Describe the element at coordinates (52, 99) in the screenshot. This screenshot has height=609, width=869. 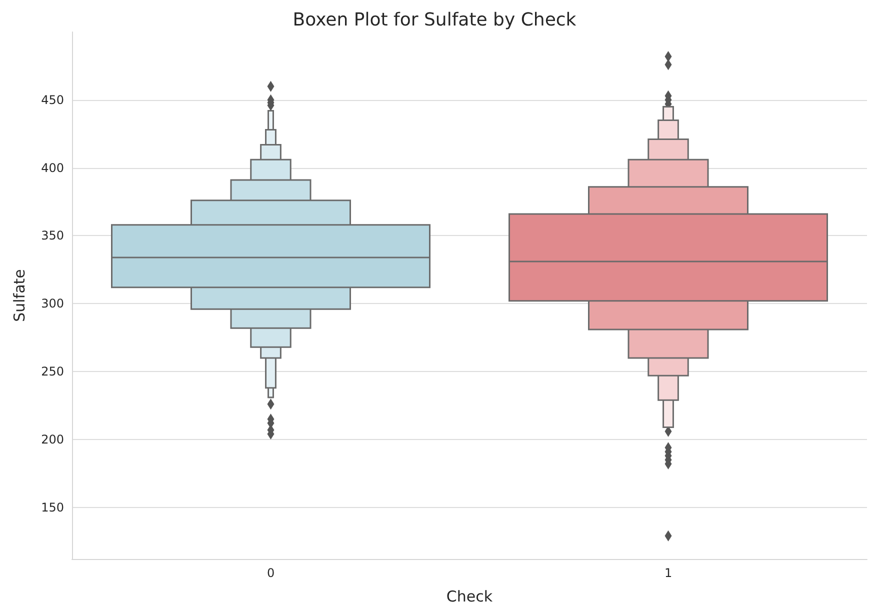
I see `y-tick-label: 450` at that location.